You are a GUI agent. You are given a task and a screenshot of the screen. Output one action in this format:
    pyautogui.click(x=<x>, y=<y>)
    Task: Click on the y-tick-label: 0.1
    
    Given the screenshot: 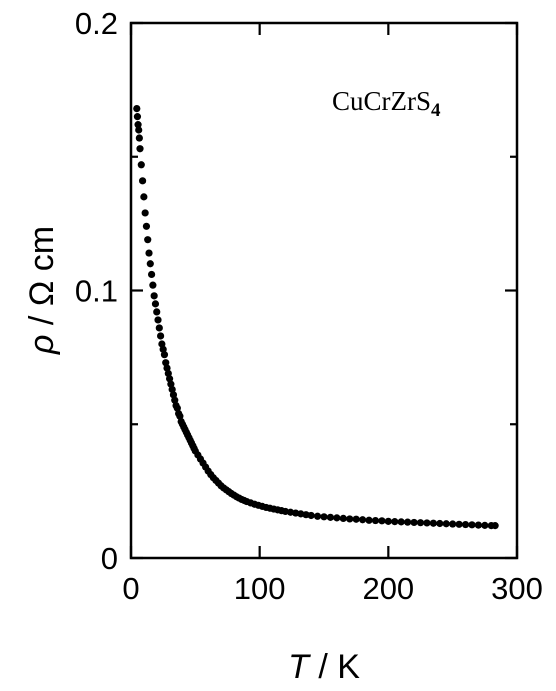 What is the action you would take?
    pyautogui.click(x=96, y=291)
    